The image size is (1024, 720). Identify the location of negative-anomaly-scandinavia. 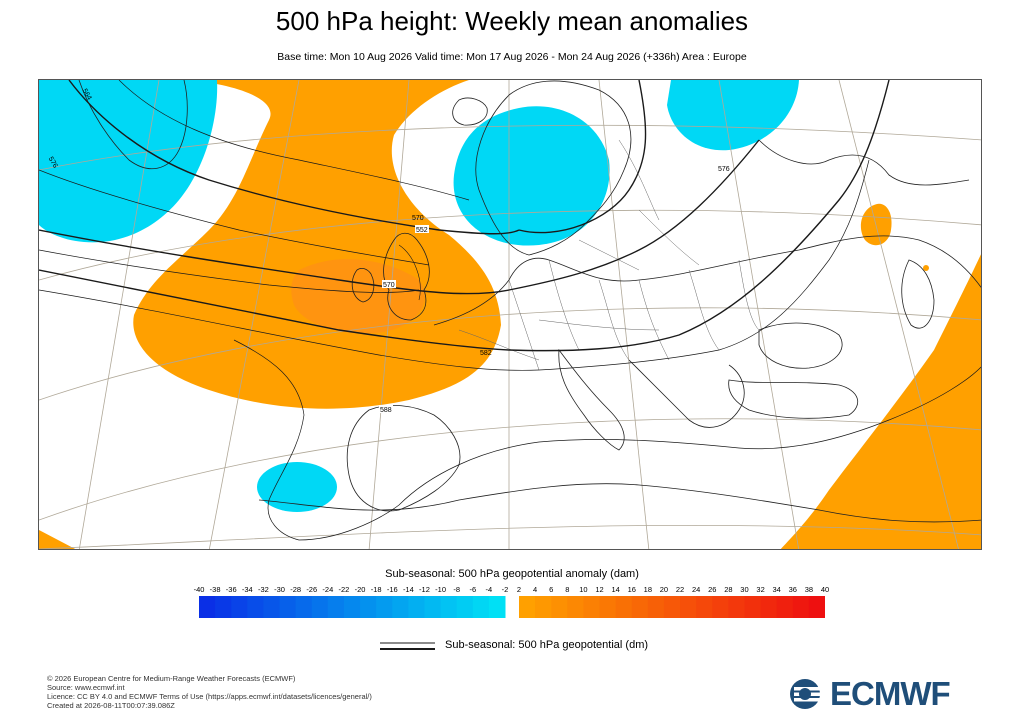
(531, 176).